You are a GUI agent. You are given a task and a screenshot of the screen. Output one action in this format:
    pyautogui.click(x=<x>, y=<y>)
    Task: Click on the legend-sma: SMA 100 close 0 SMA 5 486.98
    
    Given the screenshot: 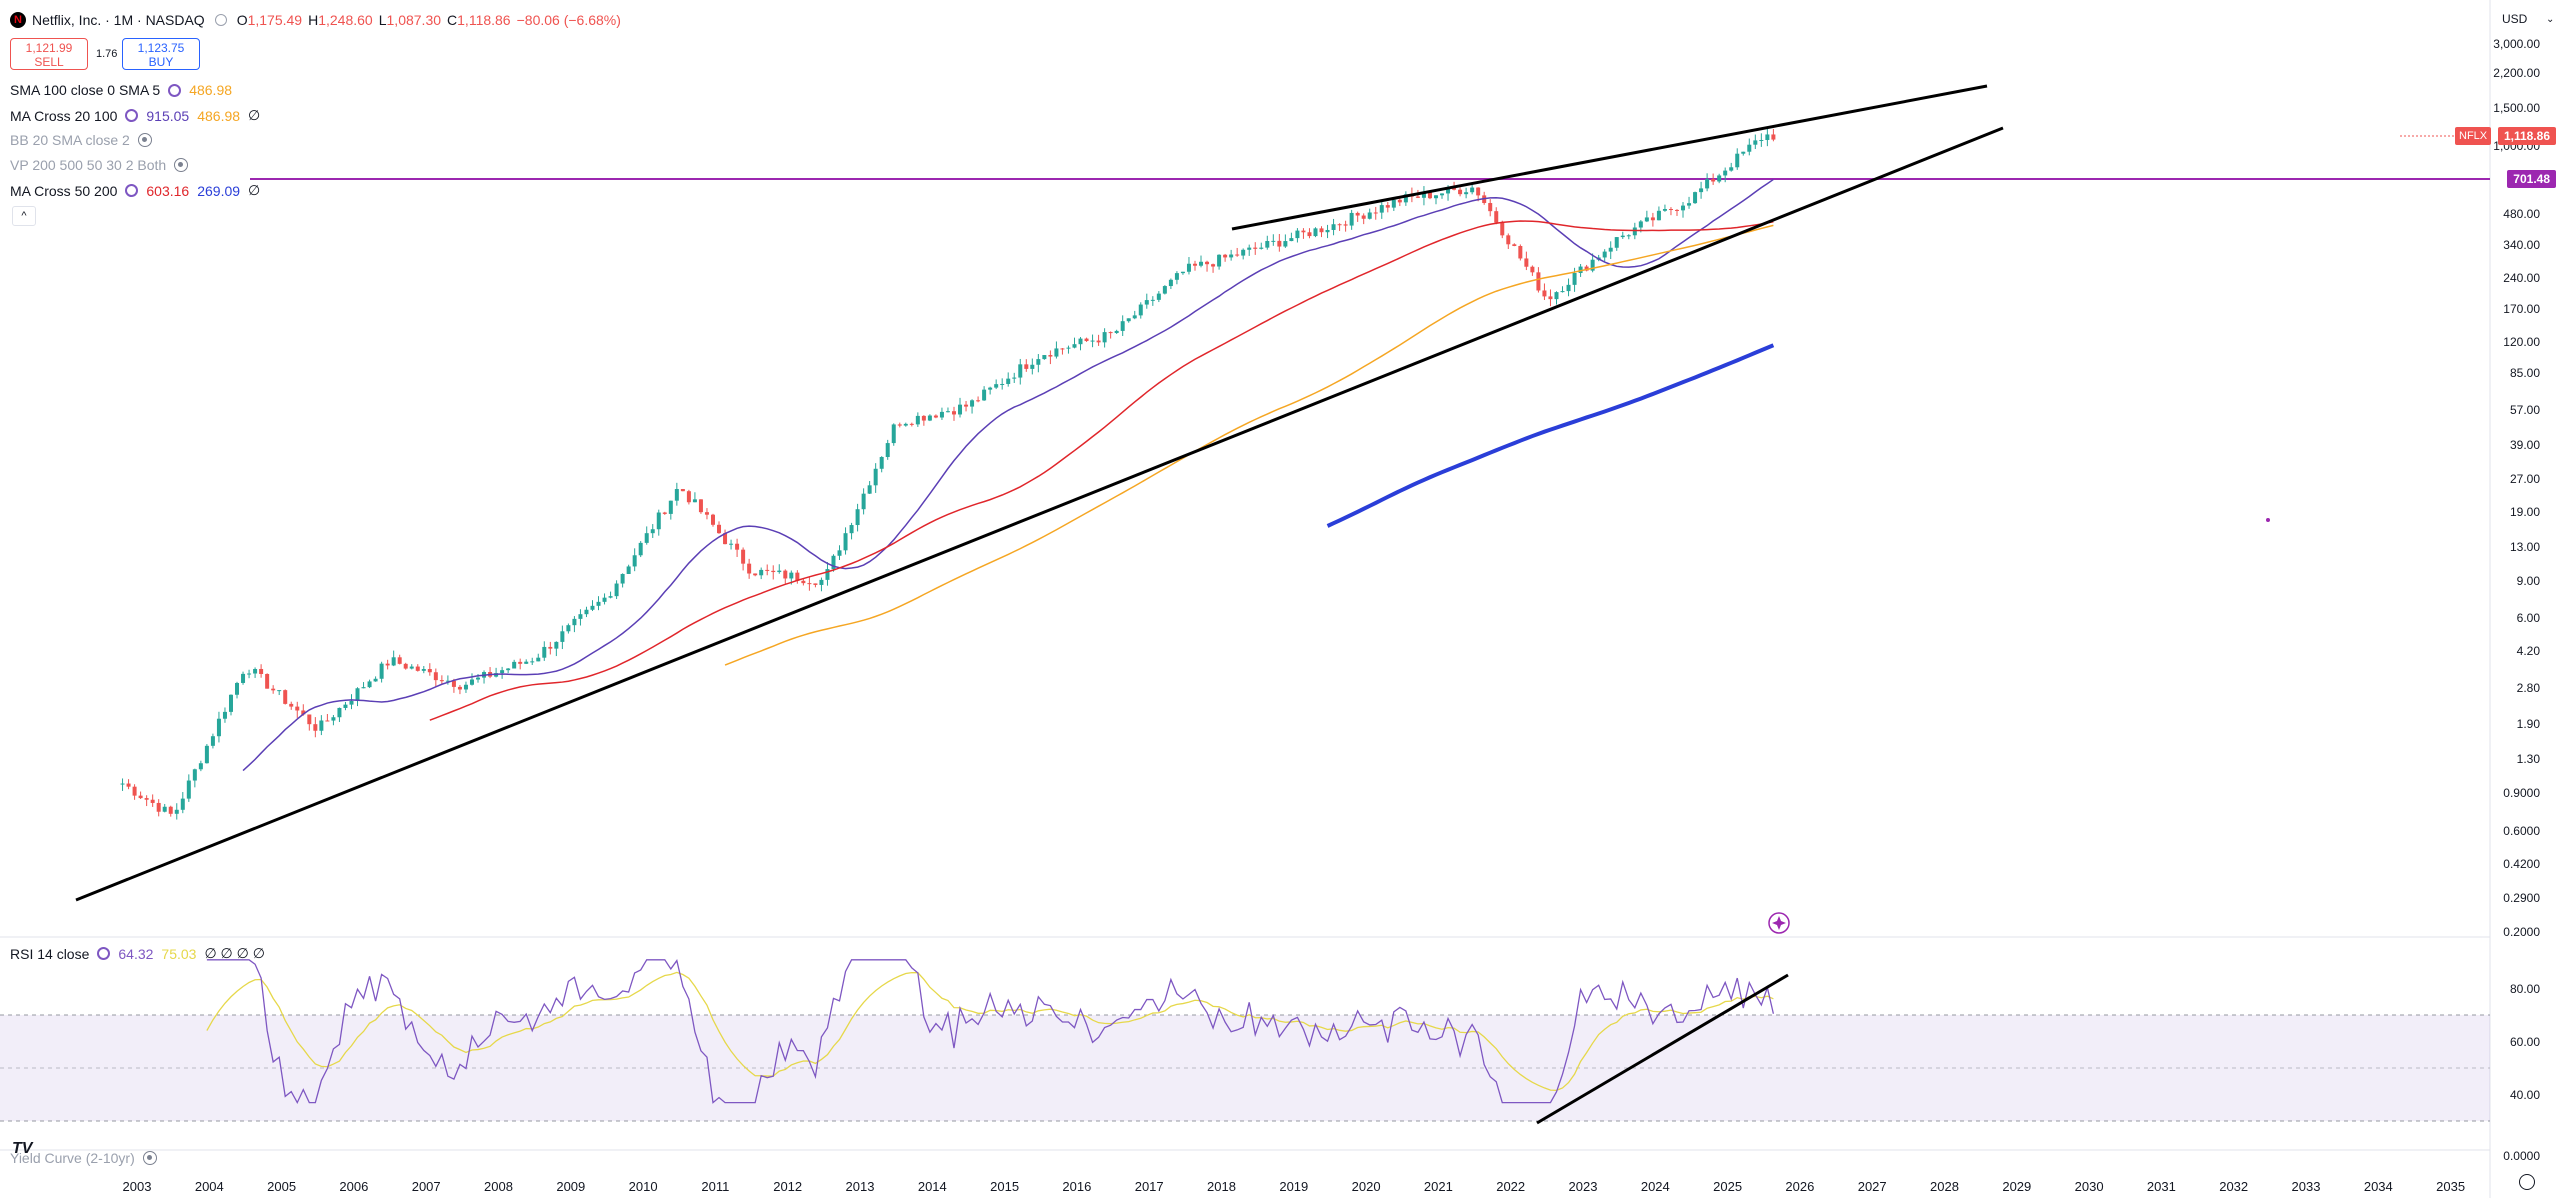 What is the action you would take?
    pyautogui.click(x=121, y=90)
    